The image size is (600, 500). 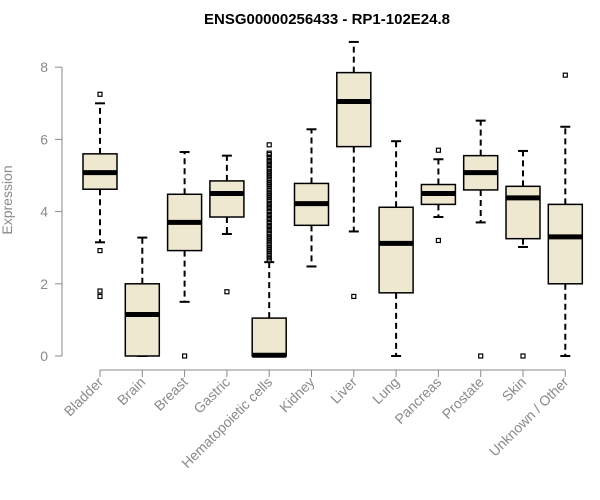 I want to click on box-kidney, so click(x=311, y=198).